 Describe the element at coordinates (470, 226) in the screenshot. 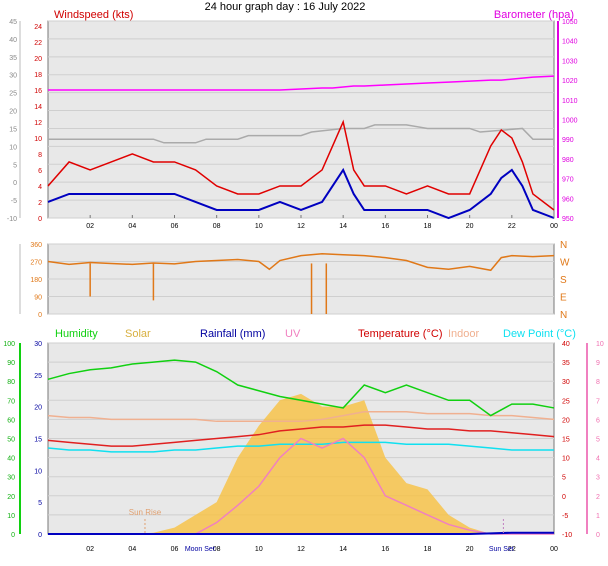

I see `wind-x-tick: 20` at that location.